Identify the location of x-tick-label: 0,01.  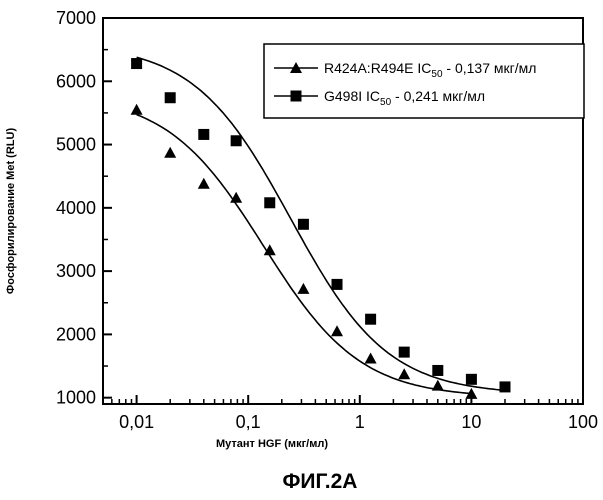
(136, 422).